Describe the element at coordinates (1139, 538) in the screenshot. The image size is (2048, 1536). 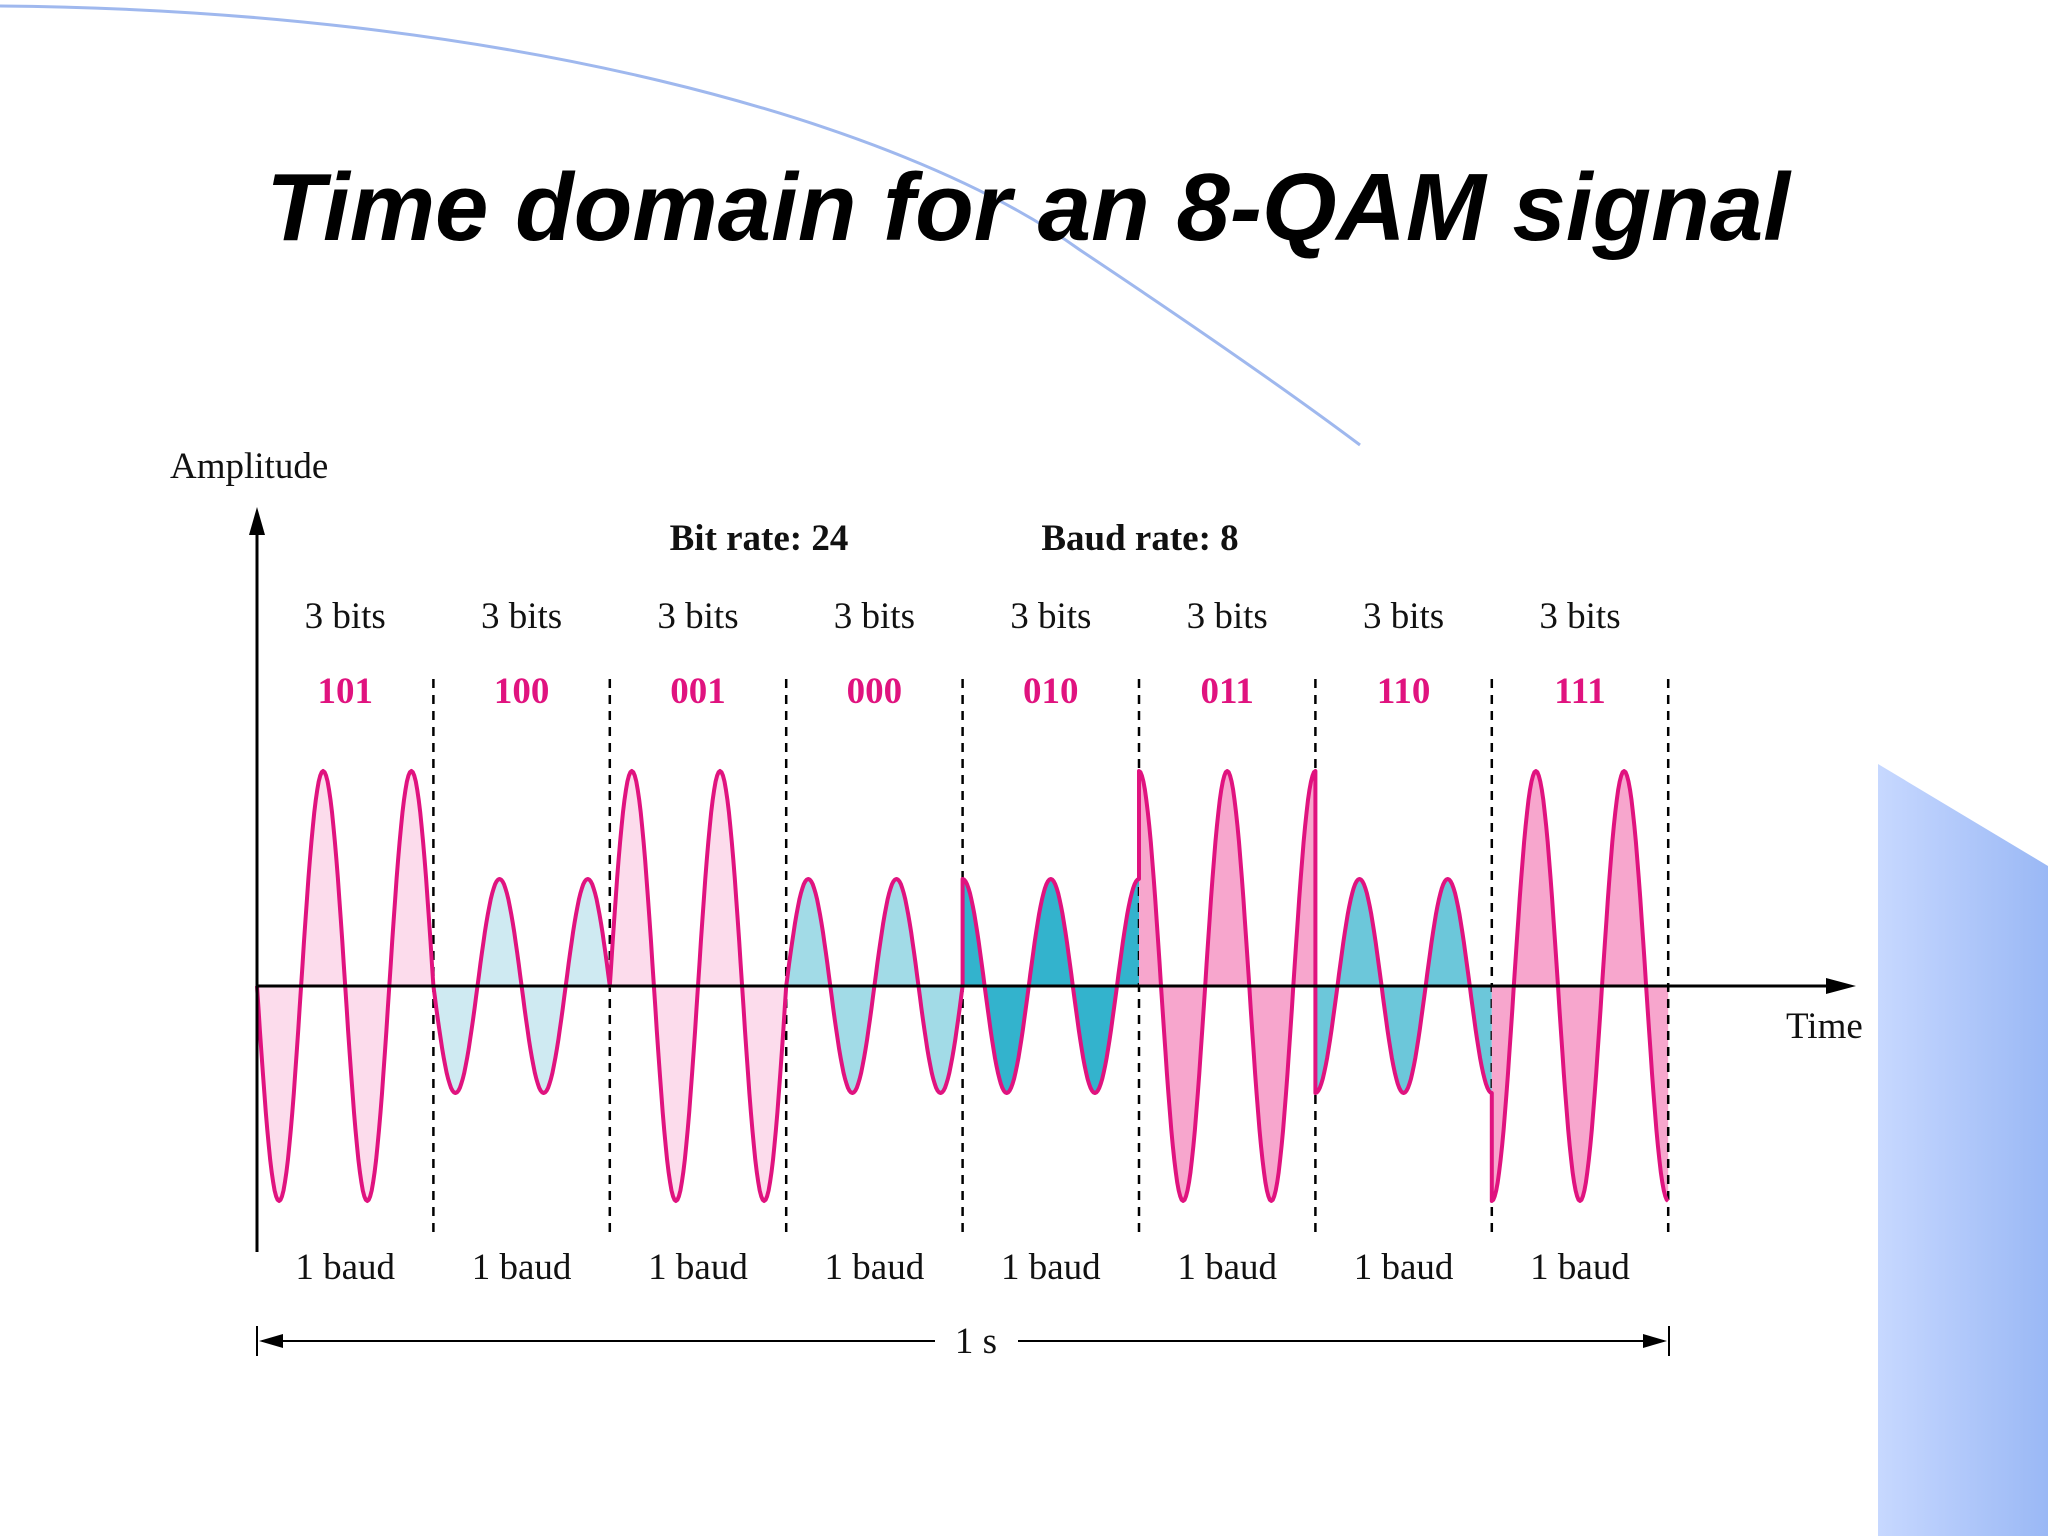
I see `baud-rate: Baud rate: 8` at that location.